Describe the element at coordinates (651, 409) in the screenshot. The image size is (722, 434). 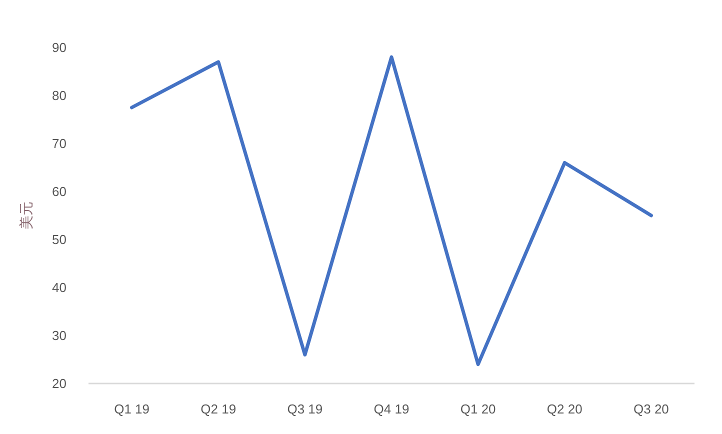
I see `x-tick-label: Q3 20` at that location.